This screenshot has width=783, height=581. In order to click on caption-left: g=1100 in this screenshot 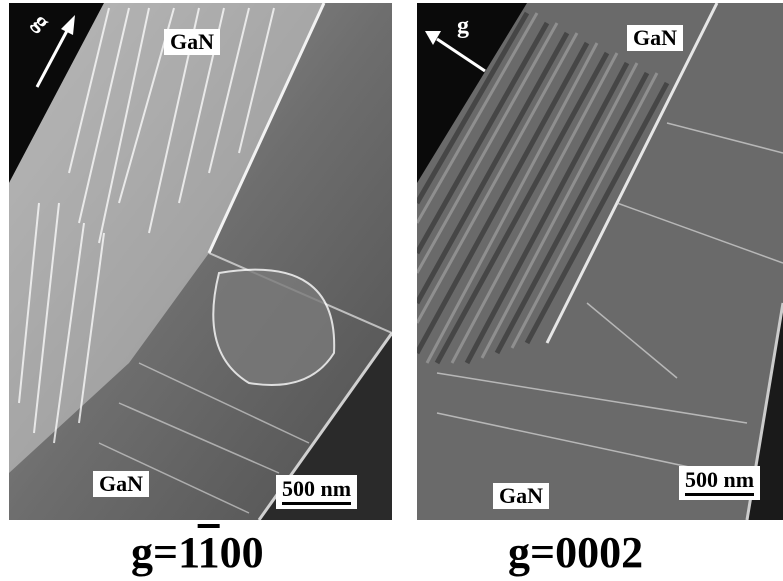, I will do `click(197, 553)`.